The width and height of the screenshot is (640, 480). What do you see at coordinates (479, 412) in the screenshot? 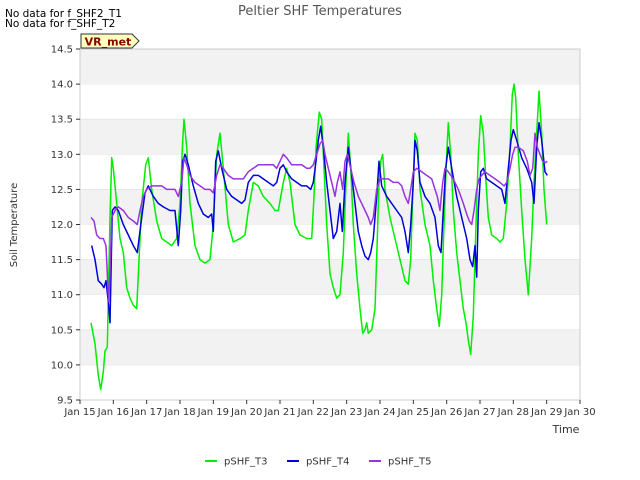
I see `x-tick-label: Jan 27` at bounding box center [479, 412].